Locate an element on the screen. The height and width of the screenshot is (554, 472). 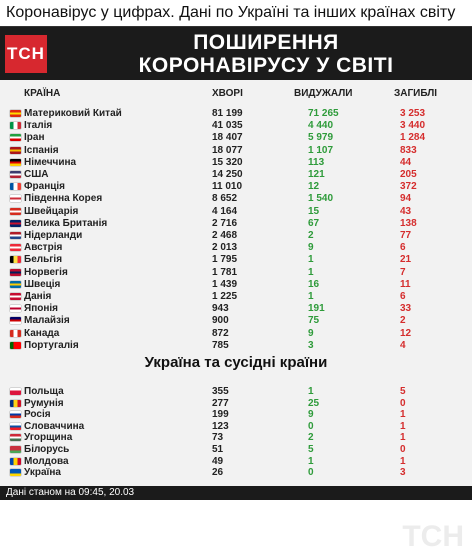
deaths-value: 138 is located at coordinates (408, 223).